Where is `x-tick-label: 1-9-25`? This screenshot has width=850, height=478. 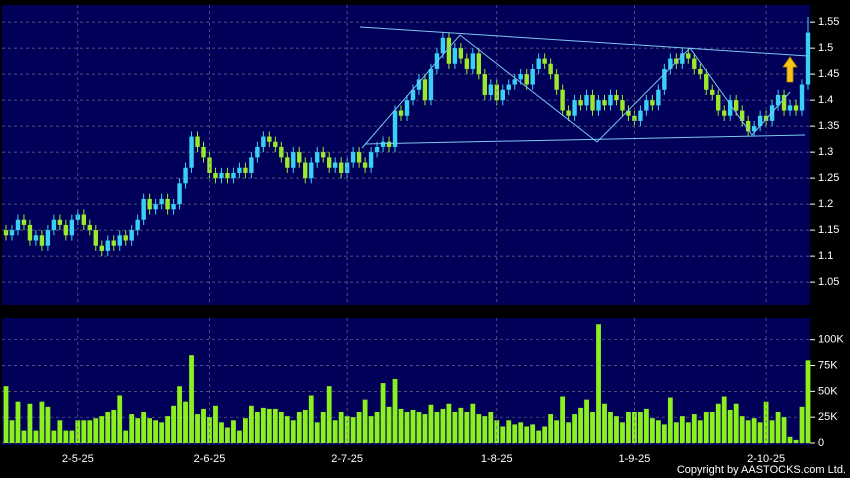
x-tick-label: 1-9-25 is located at coordinates (635, 459).